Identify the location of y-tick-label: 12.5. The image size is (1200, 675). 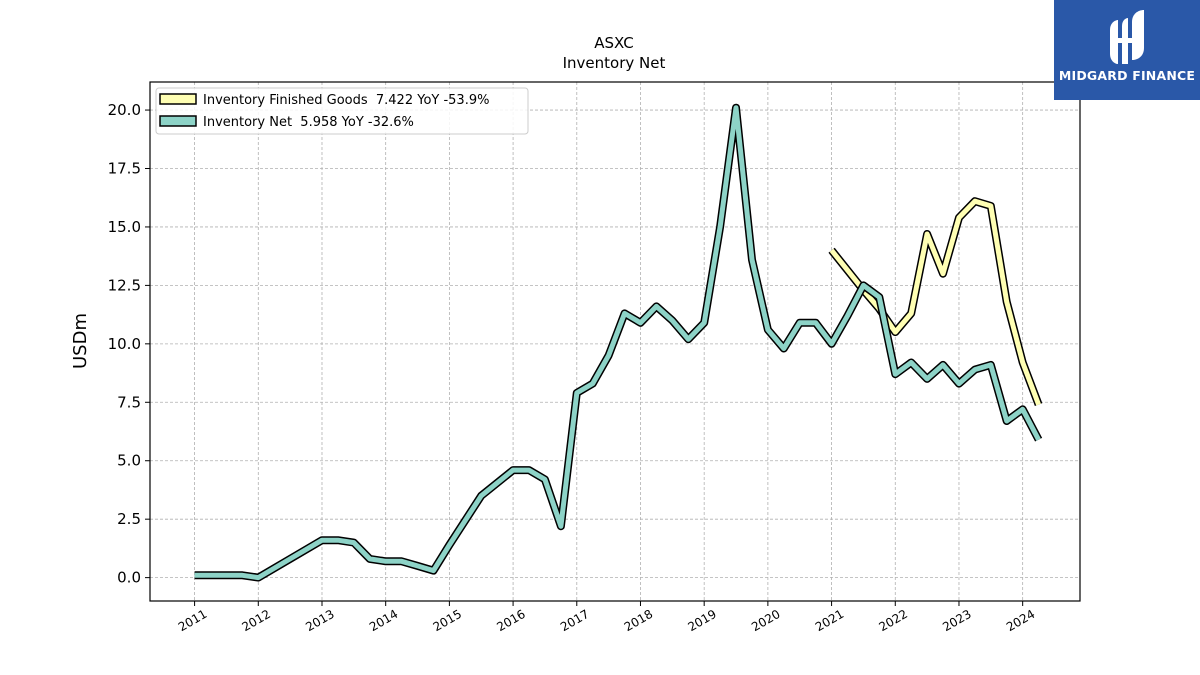
(124, 285).